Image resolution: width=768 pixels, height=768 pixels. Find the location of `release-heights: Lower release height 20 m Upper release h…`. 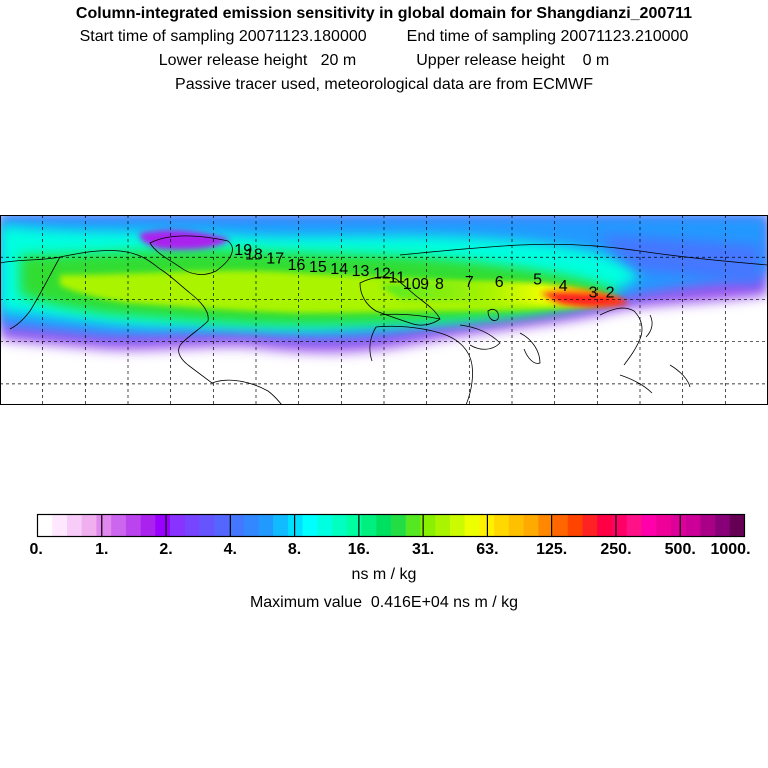

release-heights: Lower release height 20 m Upper release h… is located at coordinates (384, 61).